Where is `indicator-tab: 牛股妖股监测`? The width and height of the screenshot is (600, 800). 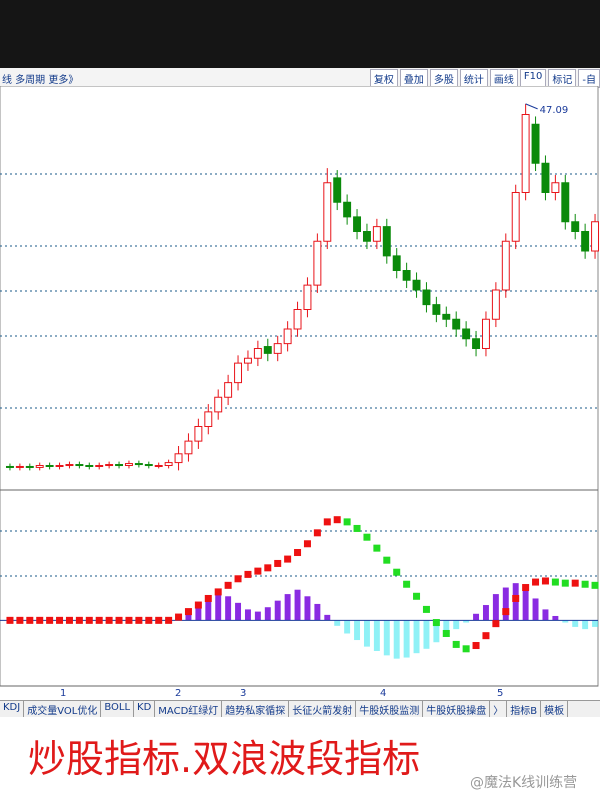 indicator-tab: 牛股妖股监测 is located at coordinates (390, 709).